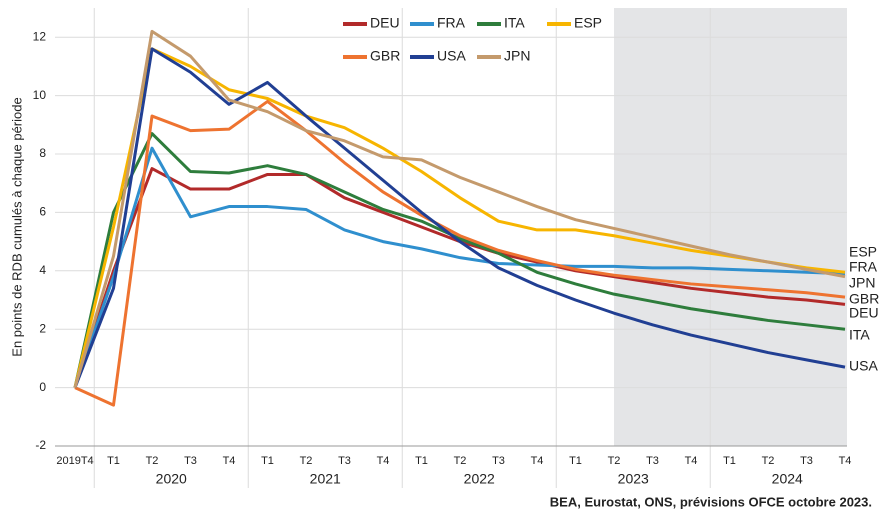 The height and width of the screenshot is (515, 887). Describe the element at coordinates (862, 283) in the screenshot. I see `end-label: JPN` at that location.